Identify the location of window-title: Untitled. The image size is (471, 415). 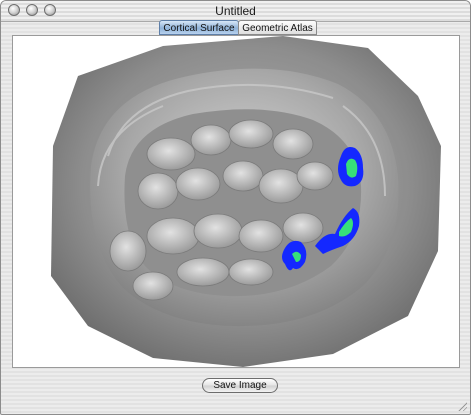
(235, 11).